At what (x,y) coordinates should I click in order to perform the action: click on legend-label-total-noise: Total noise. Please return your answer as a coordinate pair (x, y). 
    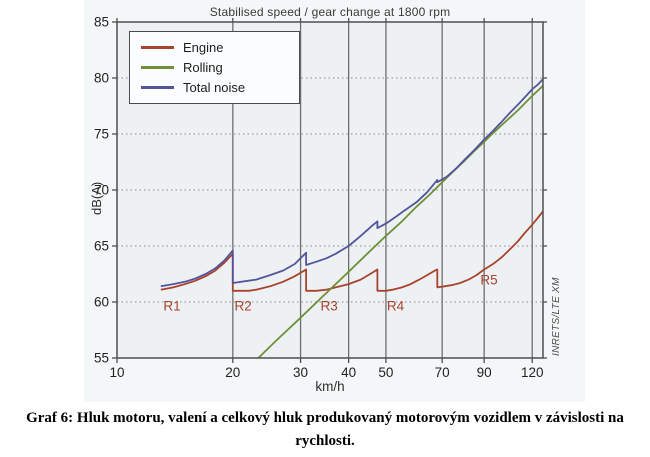
    Looking at the image, I should click on (214, 87).